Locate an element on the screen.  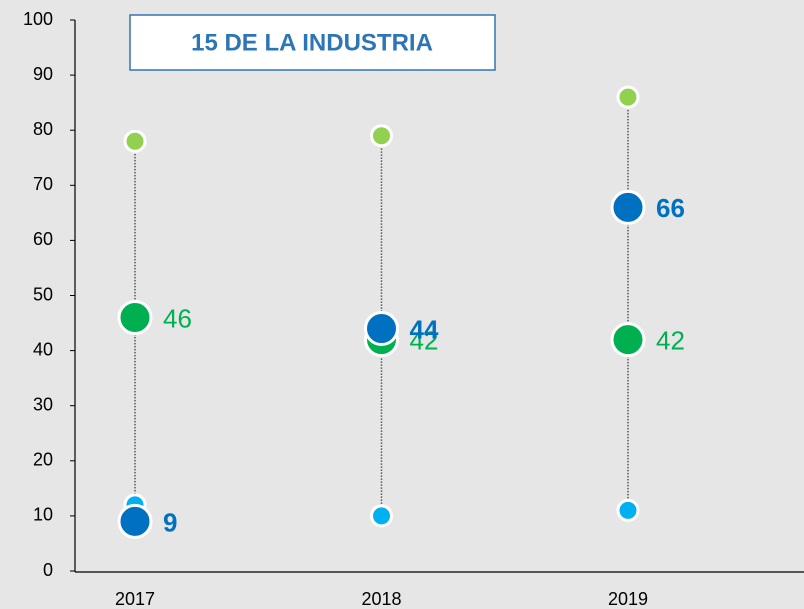
chart-title: 15 DE LA INDUSTRIA is located at coordinates (312, 42).